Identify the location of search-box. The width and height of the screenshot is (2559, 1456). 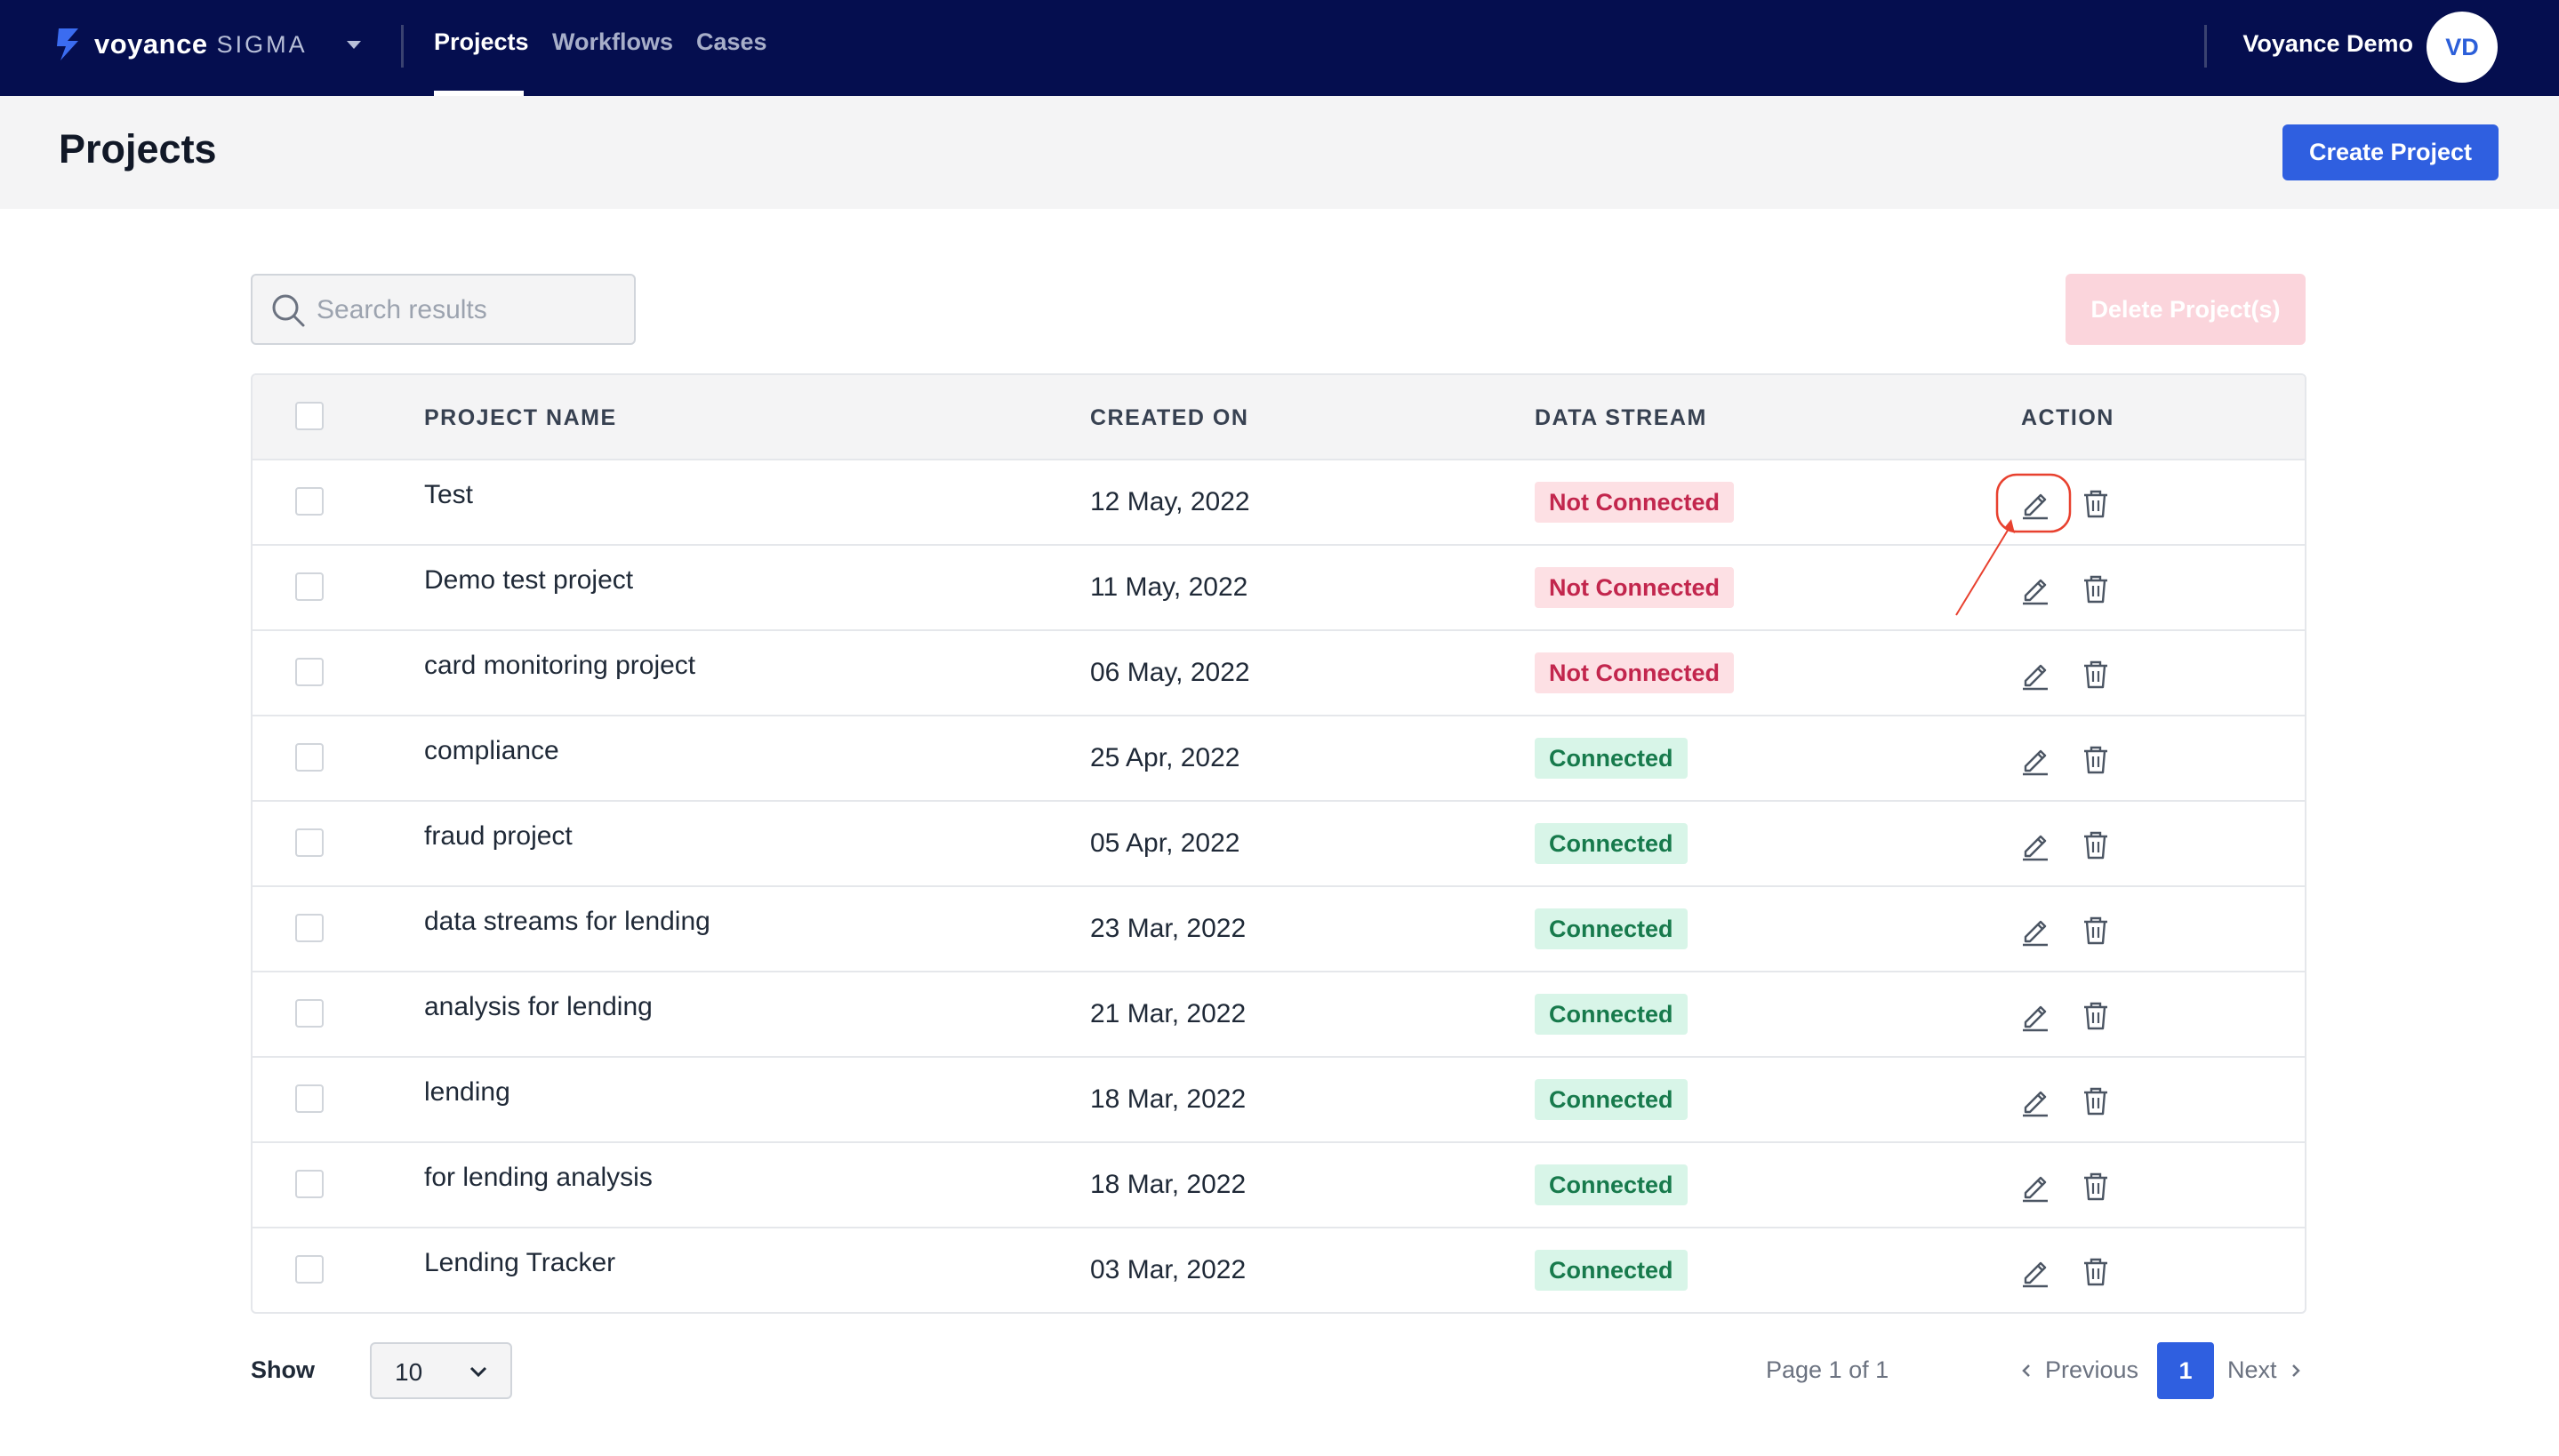
(443, 309).